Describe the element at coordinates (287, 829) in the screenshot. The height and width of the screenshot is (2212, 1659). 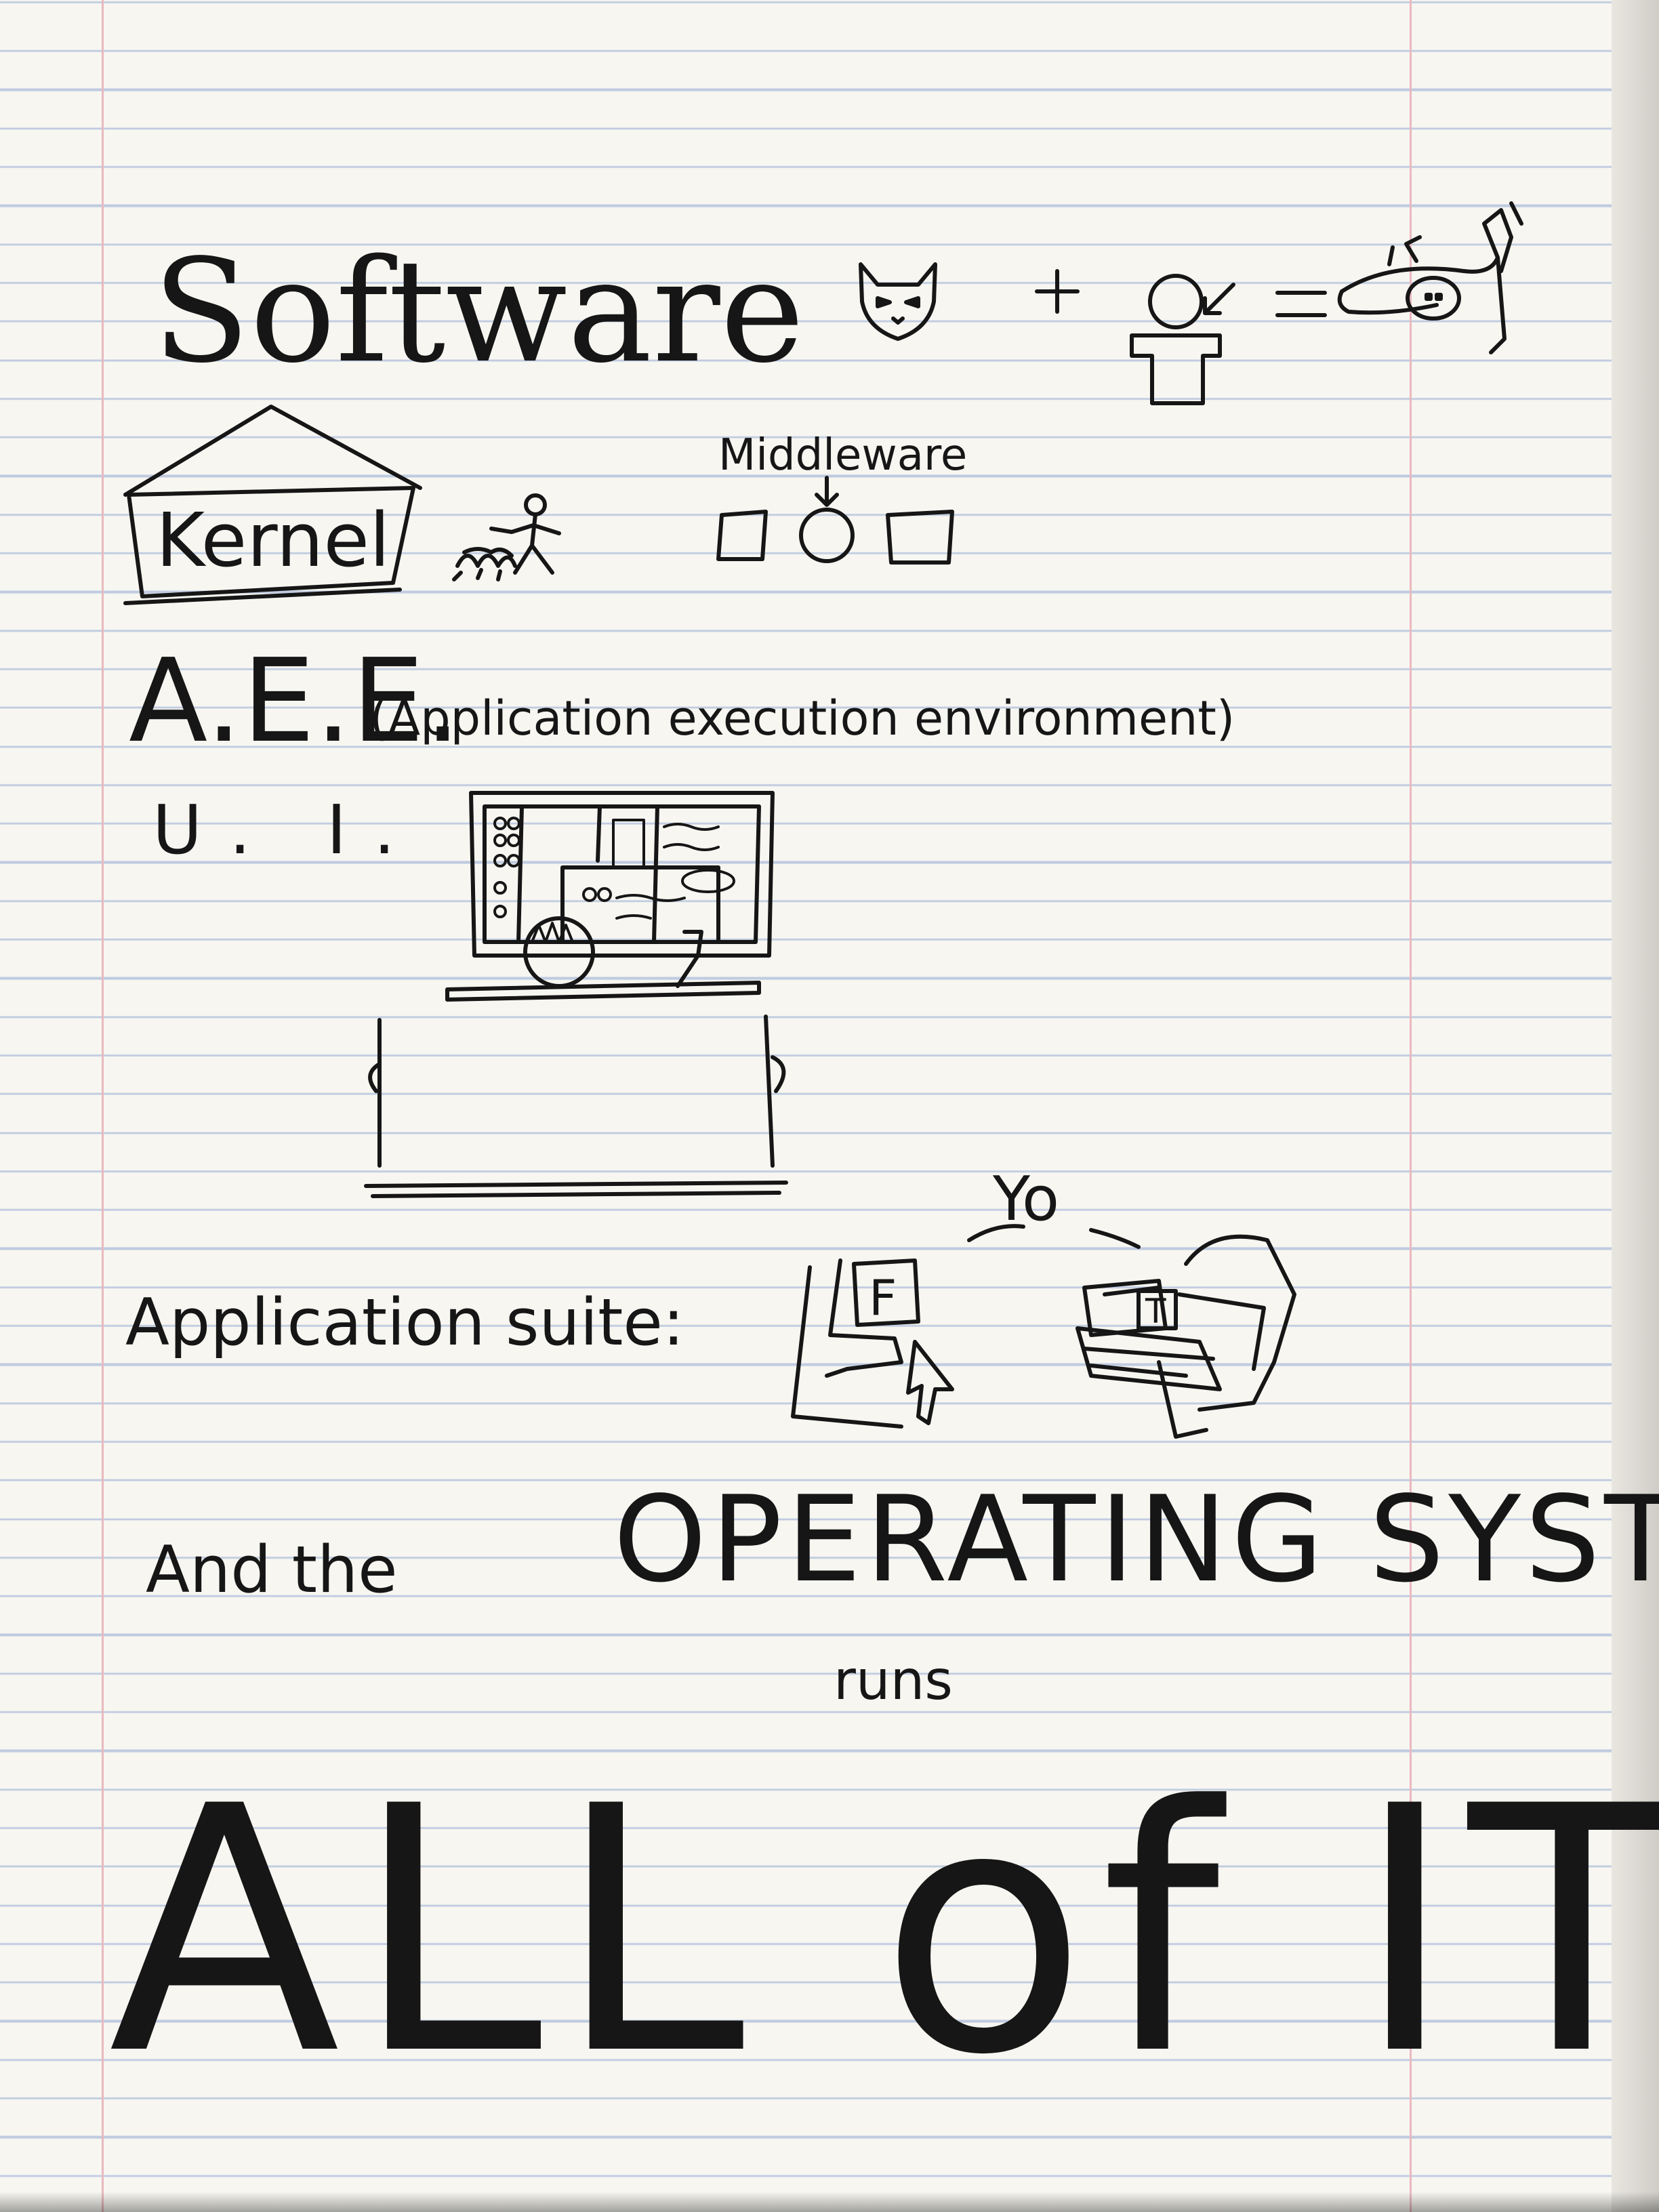
I see `ui-label: U. I.` at that location.